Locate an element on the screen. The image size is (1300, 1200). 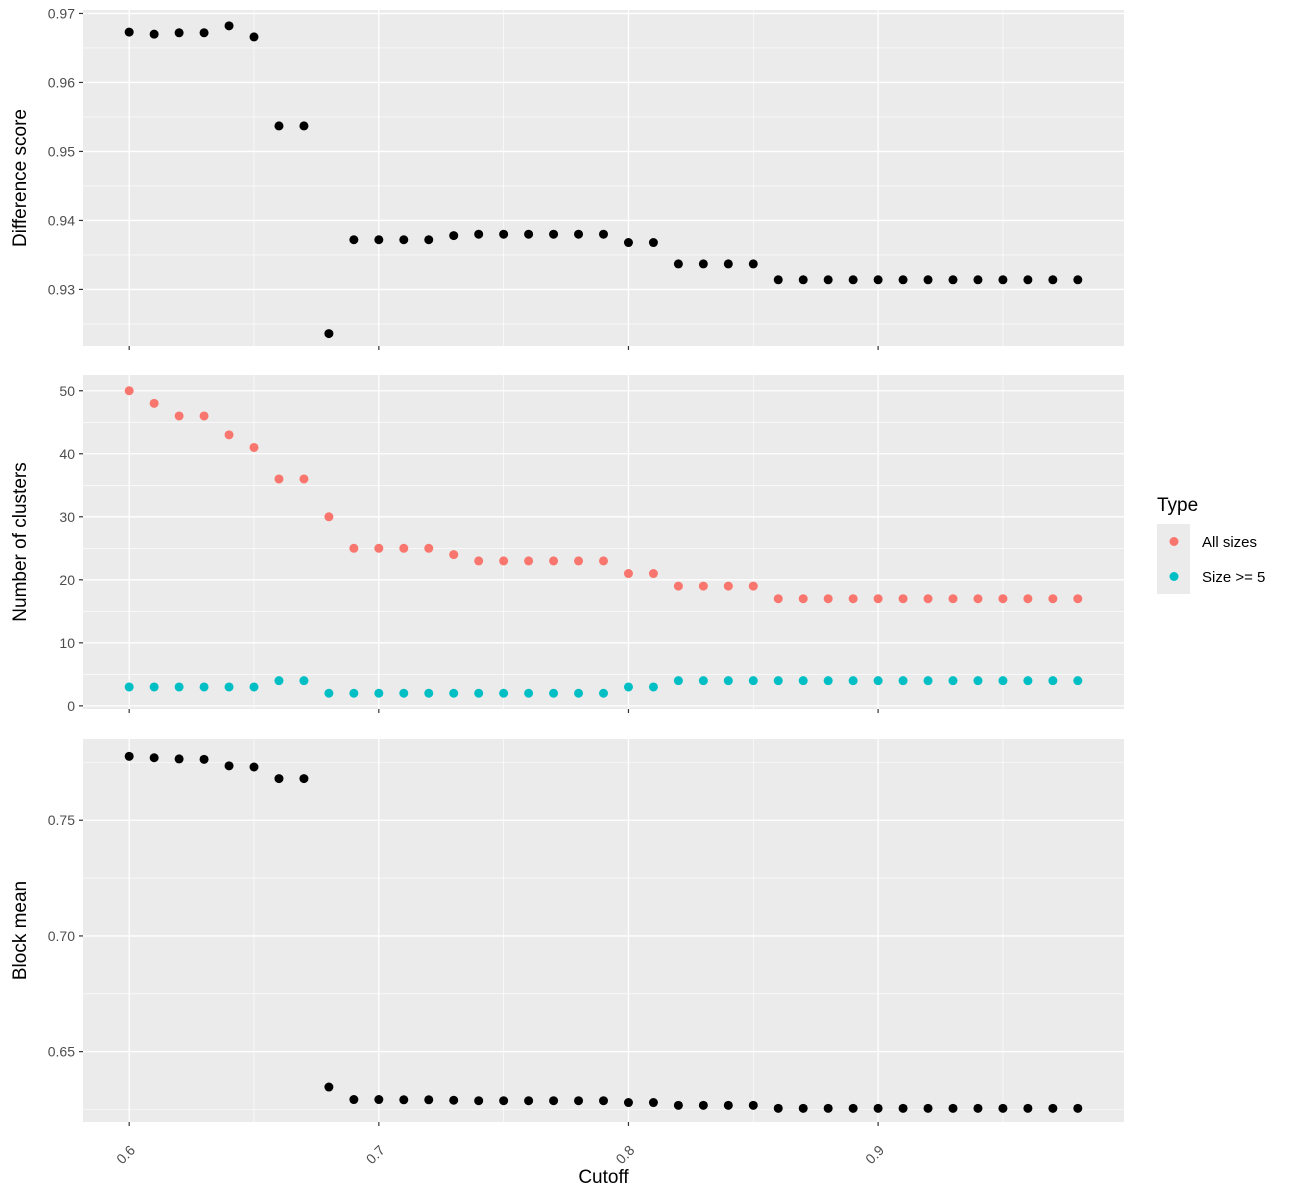
y-axis-title: Block mean is located at coordinates (20, 930).